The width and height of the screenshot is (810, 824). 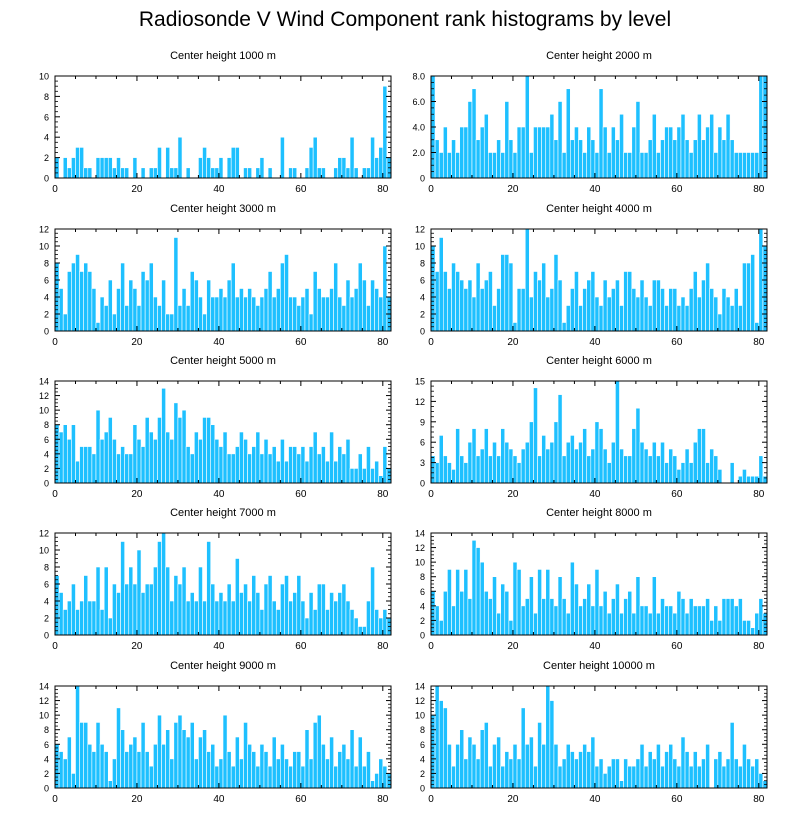 I want to click on y-tick-label: 2.0, so click(x=418, y=153).